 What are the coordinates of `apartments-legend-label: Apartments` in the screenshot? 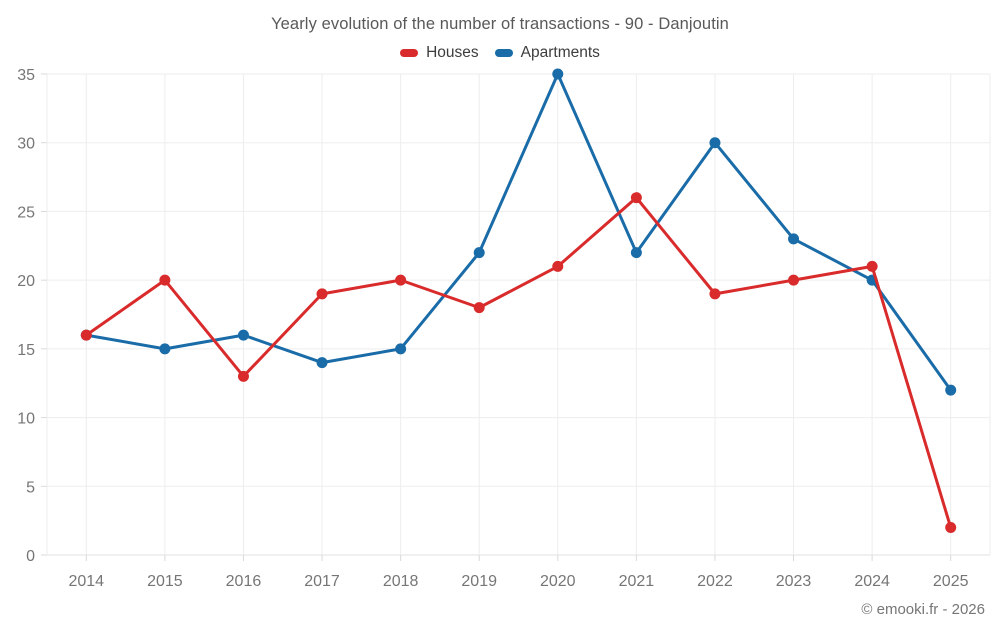 It's located at (560, 52).